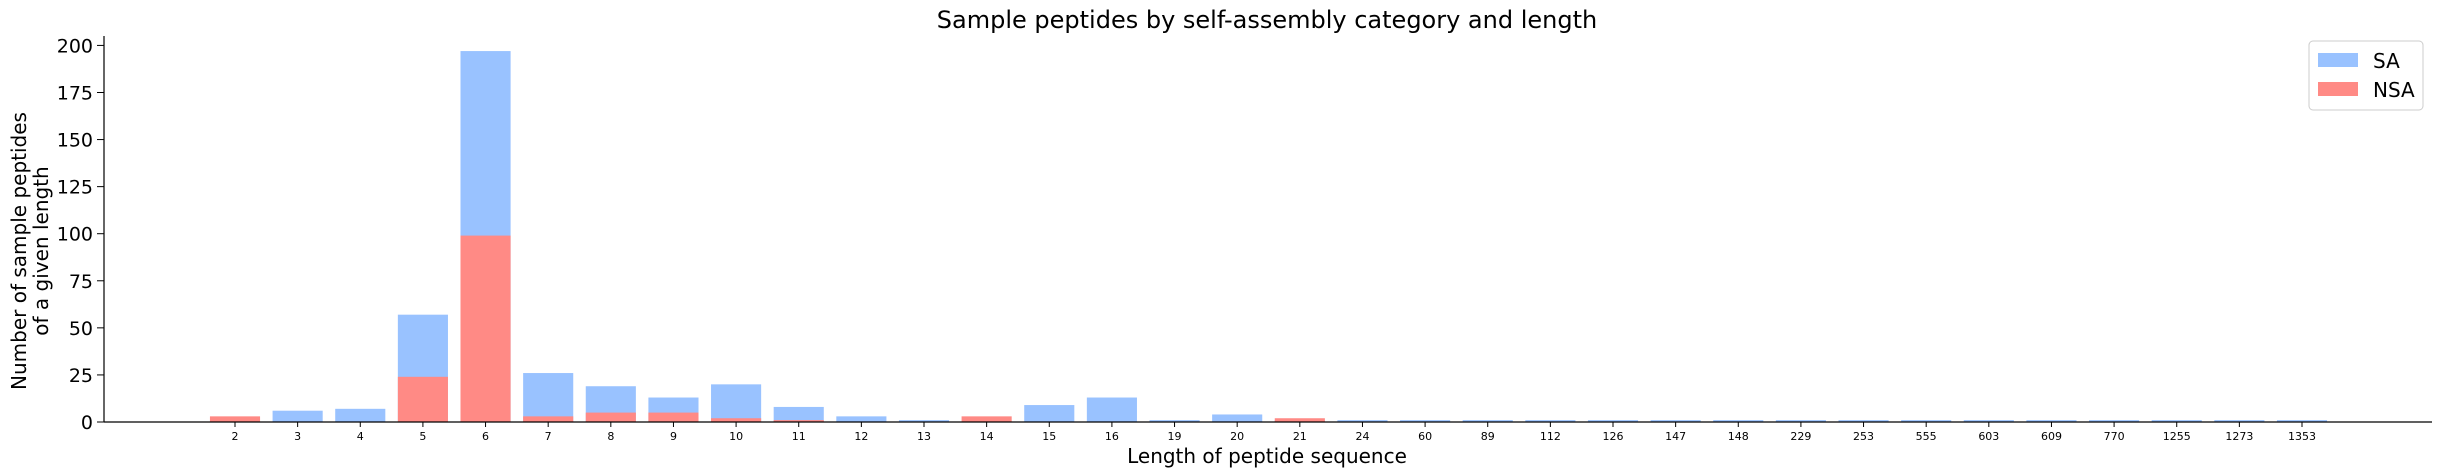 Image resolution: width=2438 pixels, height=475 pixels. What do you see at coordinates (2051, 436) in the screenshot?
I see `x-tick-label: 609` at bounding box center [2051, 436].